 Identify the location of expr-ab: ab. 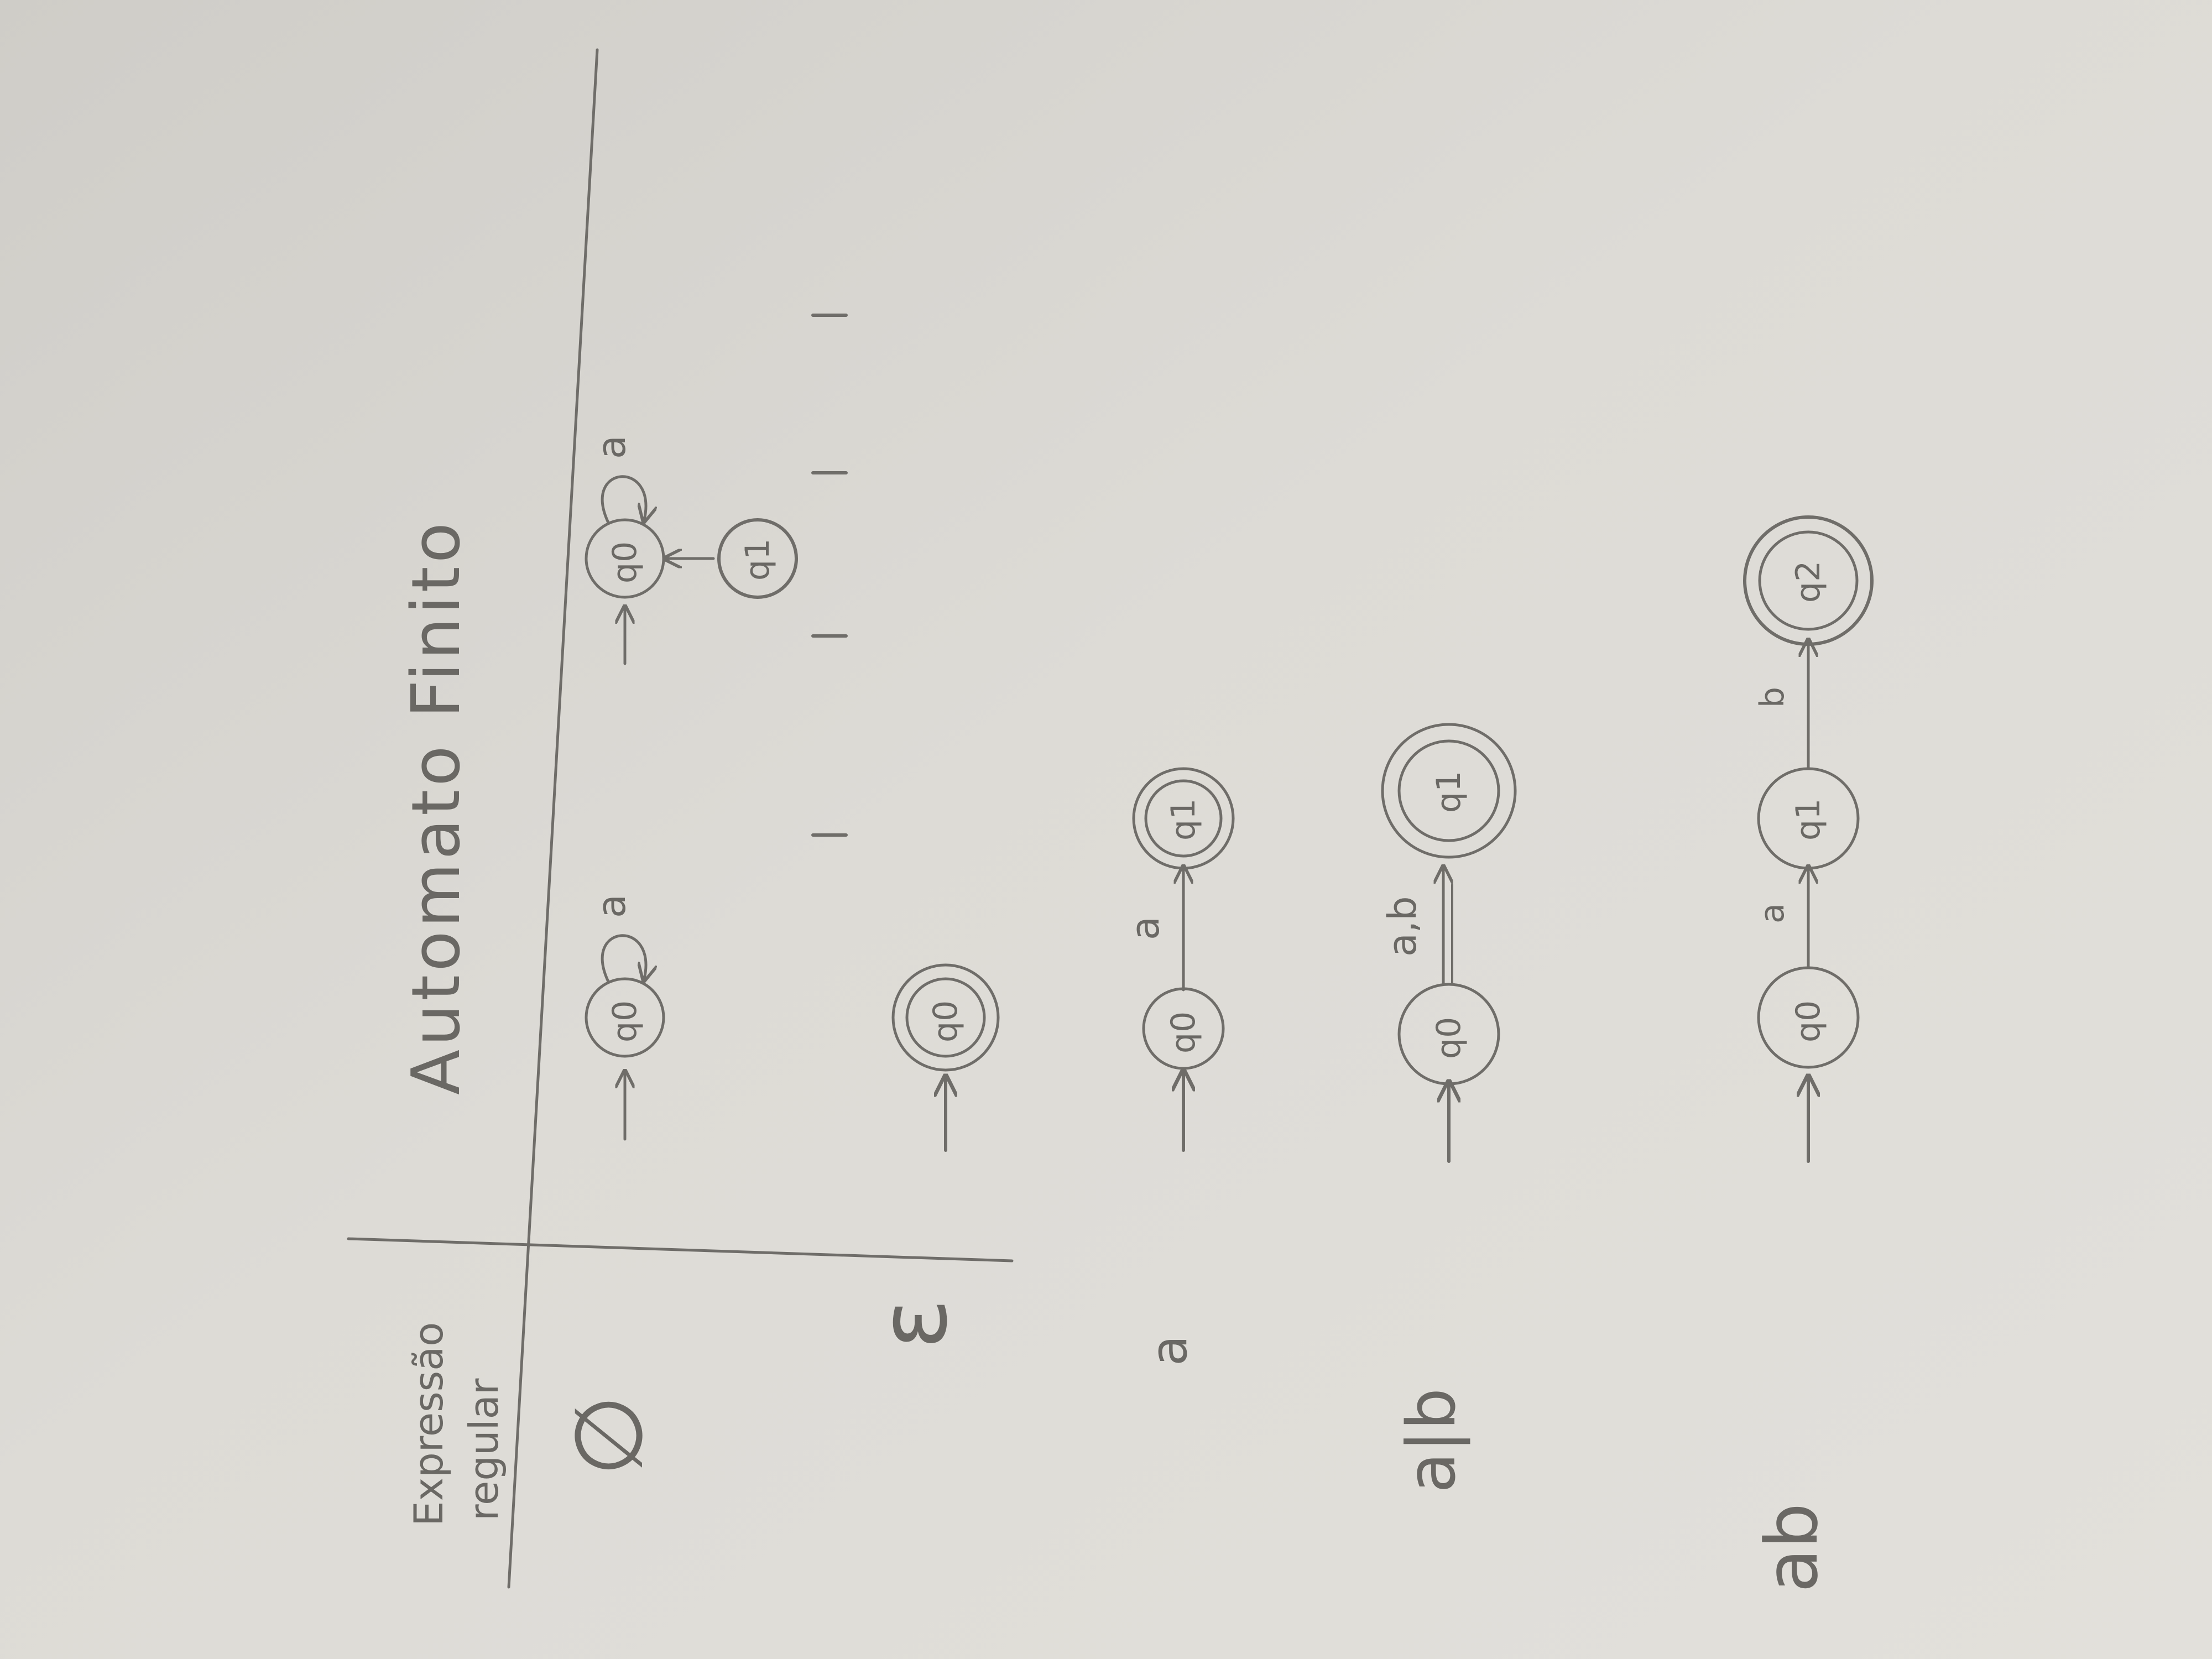
(1792, 1548).